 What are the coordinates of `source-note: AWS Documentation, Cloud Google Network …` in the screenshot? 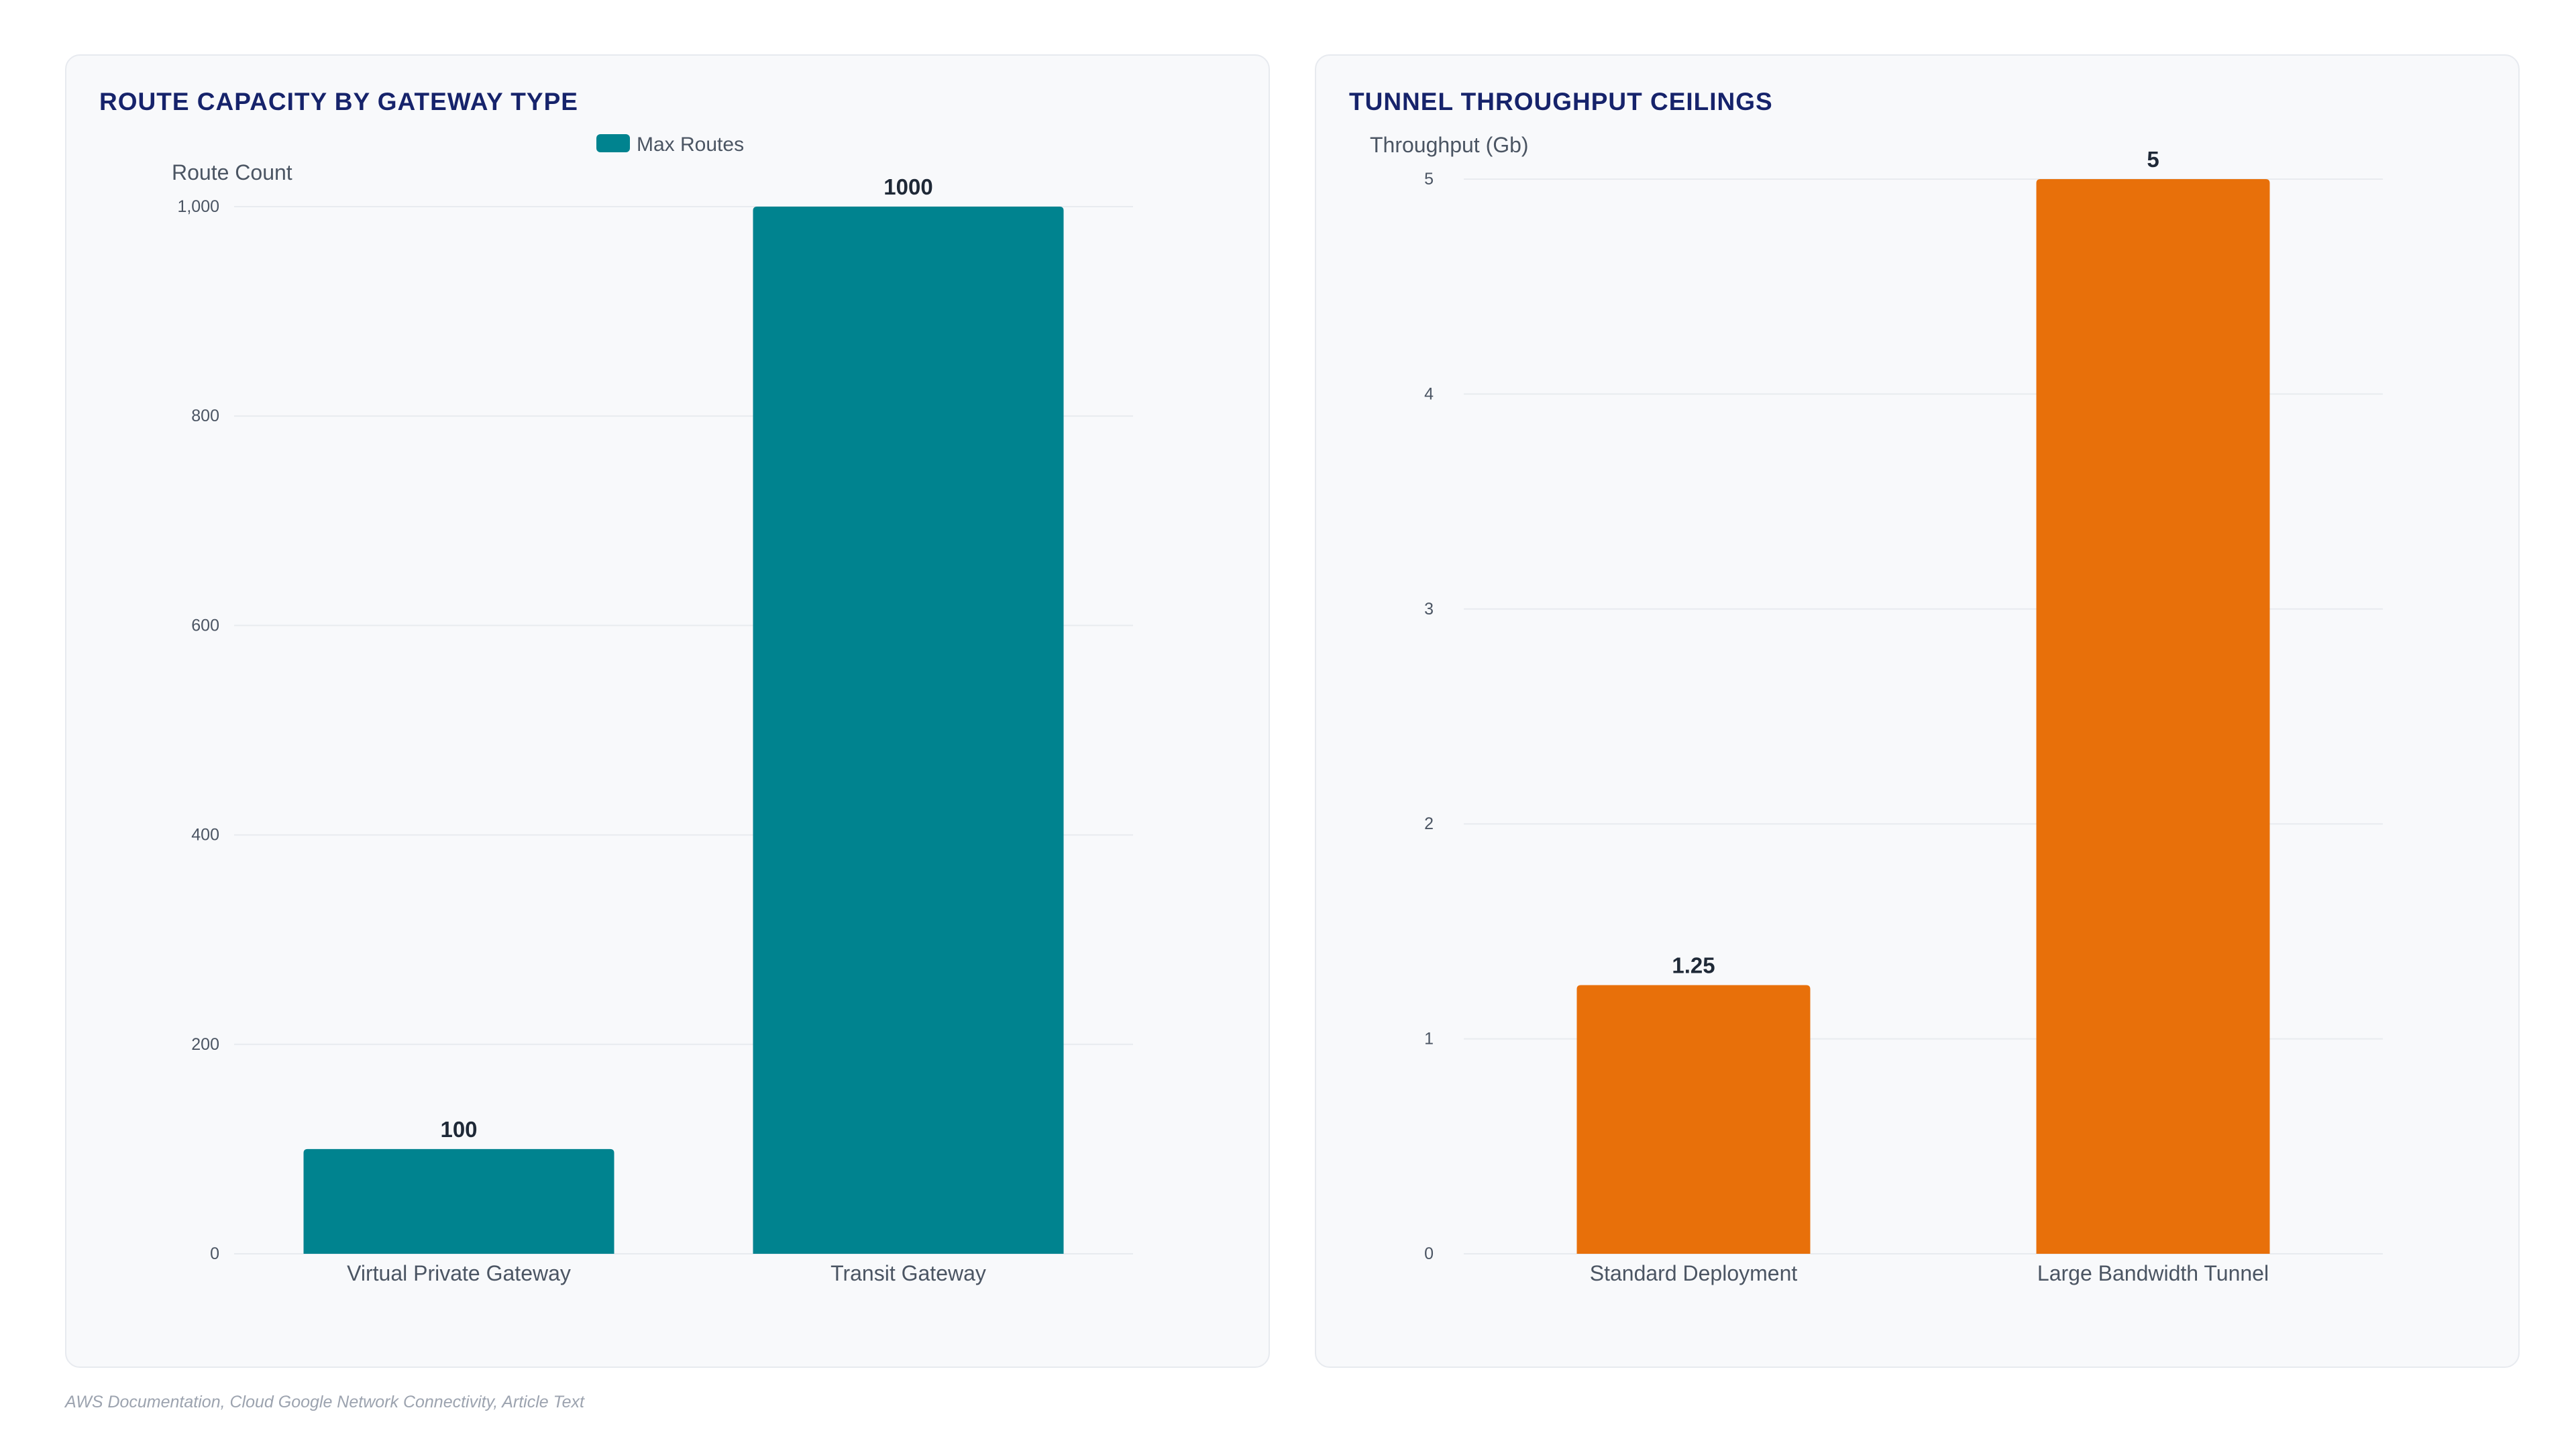 It's located at (324, 1402).